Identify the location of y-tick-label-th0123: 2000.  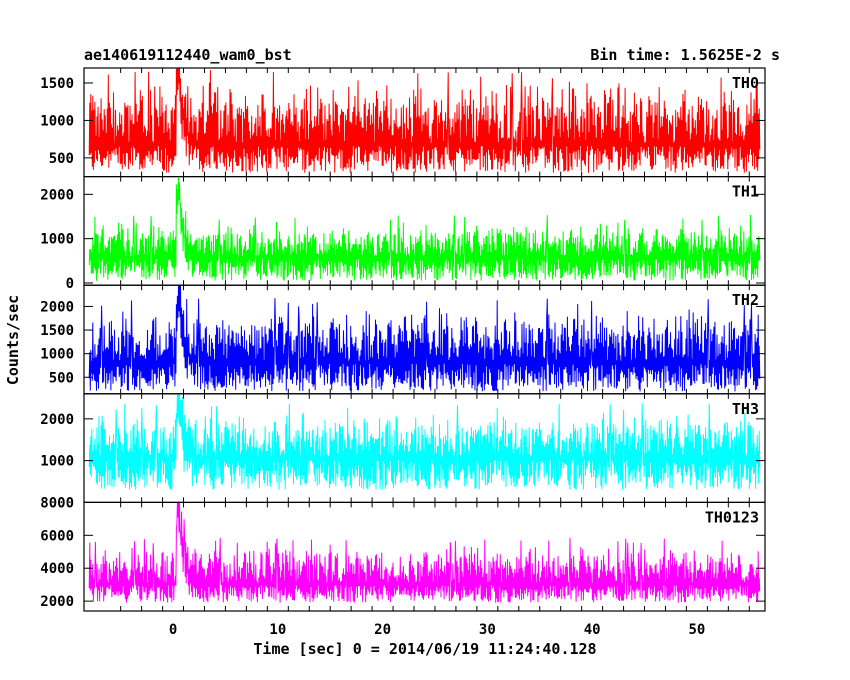
(57, 602).